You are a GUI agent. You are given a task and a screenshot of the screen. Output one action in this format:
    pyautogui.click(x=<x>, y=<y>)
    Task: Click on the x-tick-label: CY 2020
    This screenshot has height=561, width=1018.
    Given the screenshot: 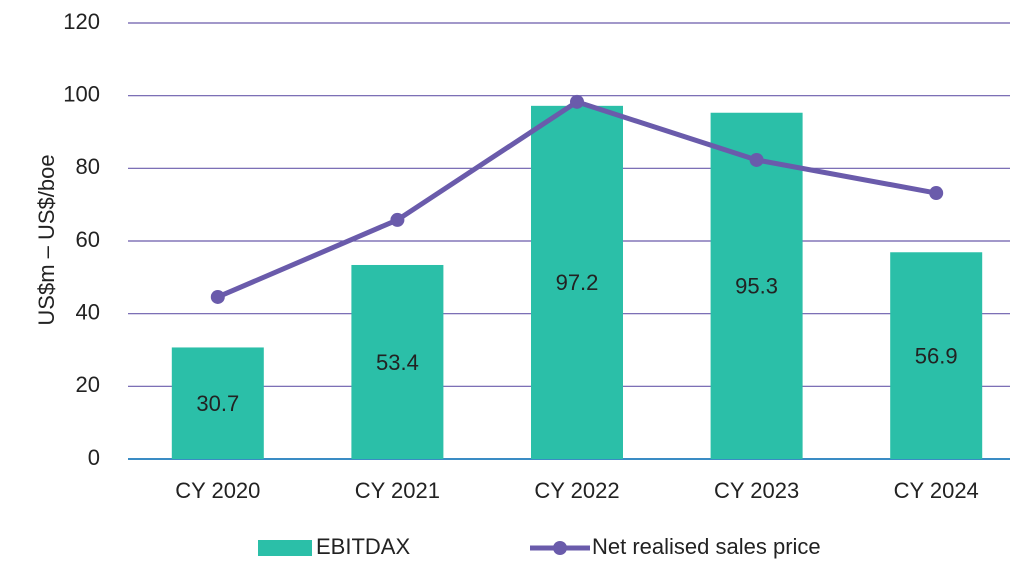 What is the action you would take?
    pyautogui.click(x=217, y=490)
    